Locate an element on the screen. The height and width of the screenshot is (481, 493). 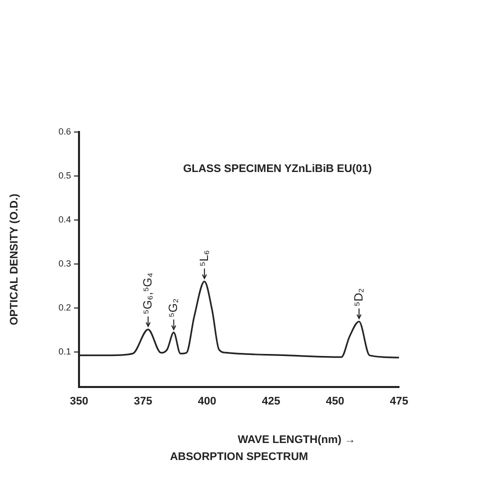
text: ABSORPTION SPECTRUM is located at coordinates (239, 457).